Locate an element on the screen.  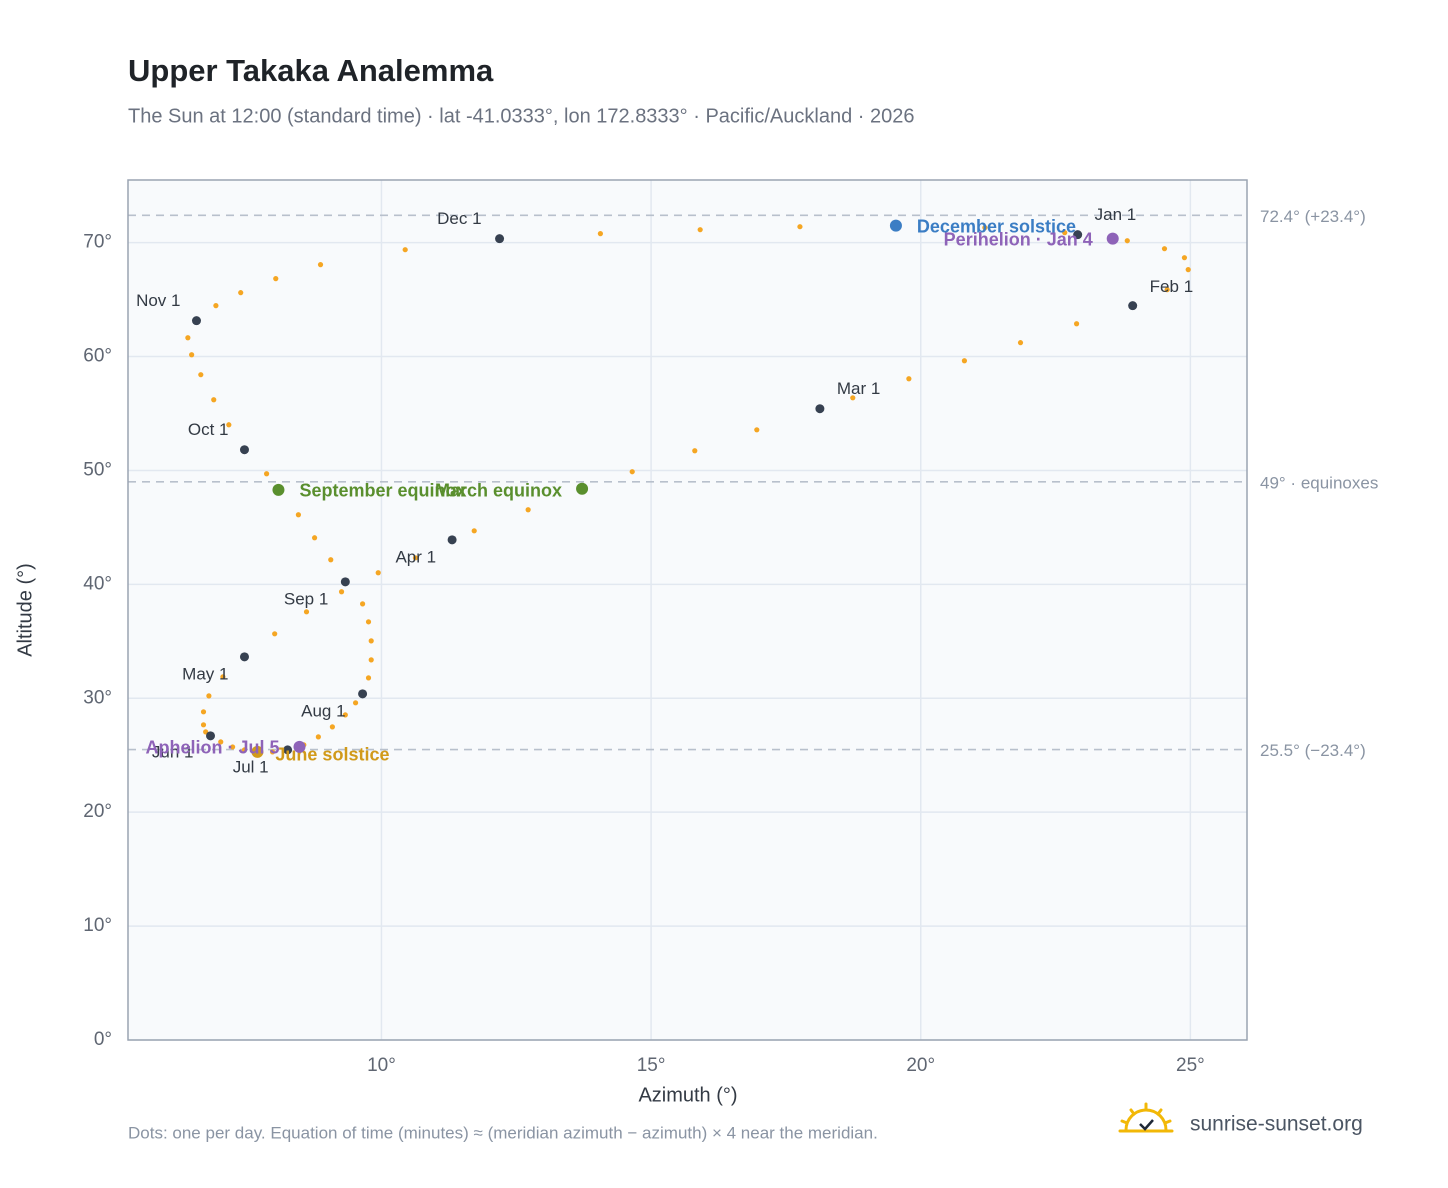
month-label: Jun 1 is located at coordinates (173, 751).